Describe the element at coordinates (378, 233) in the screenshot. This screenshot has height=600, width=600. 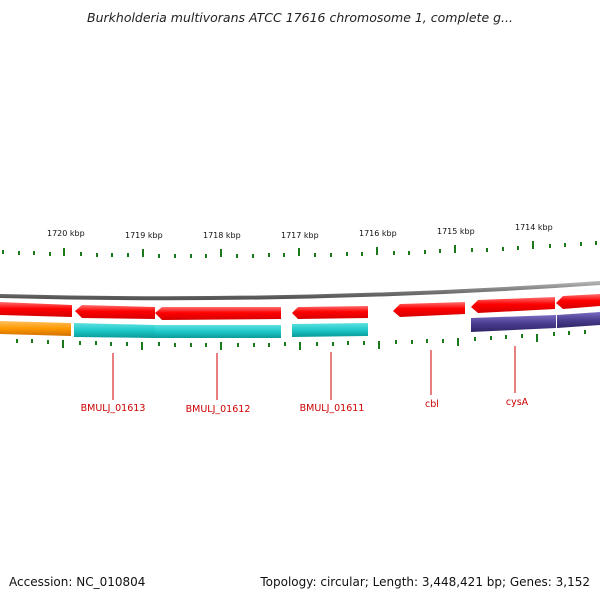
I see `kbp-label: 1716 kbp` at that location.